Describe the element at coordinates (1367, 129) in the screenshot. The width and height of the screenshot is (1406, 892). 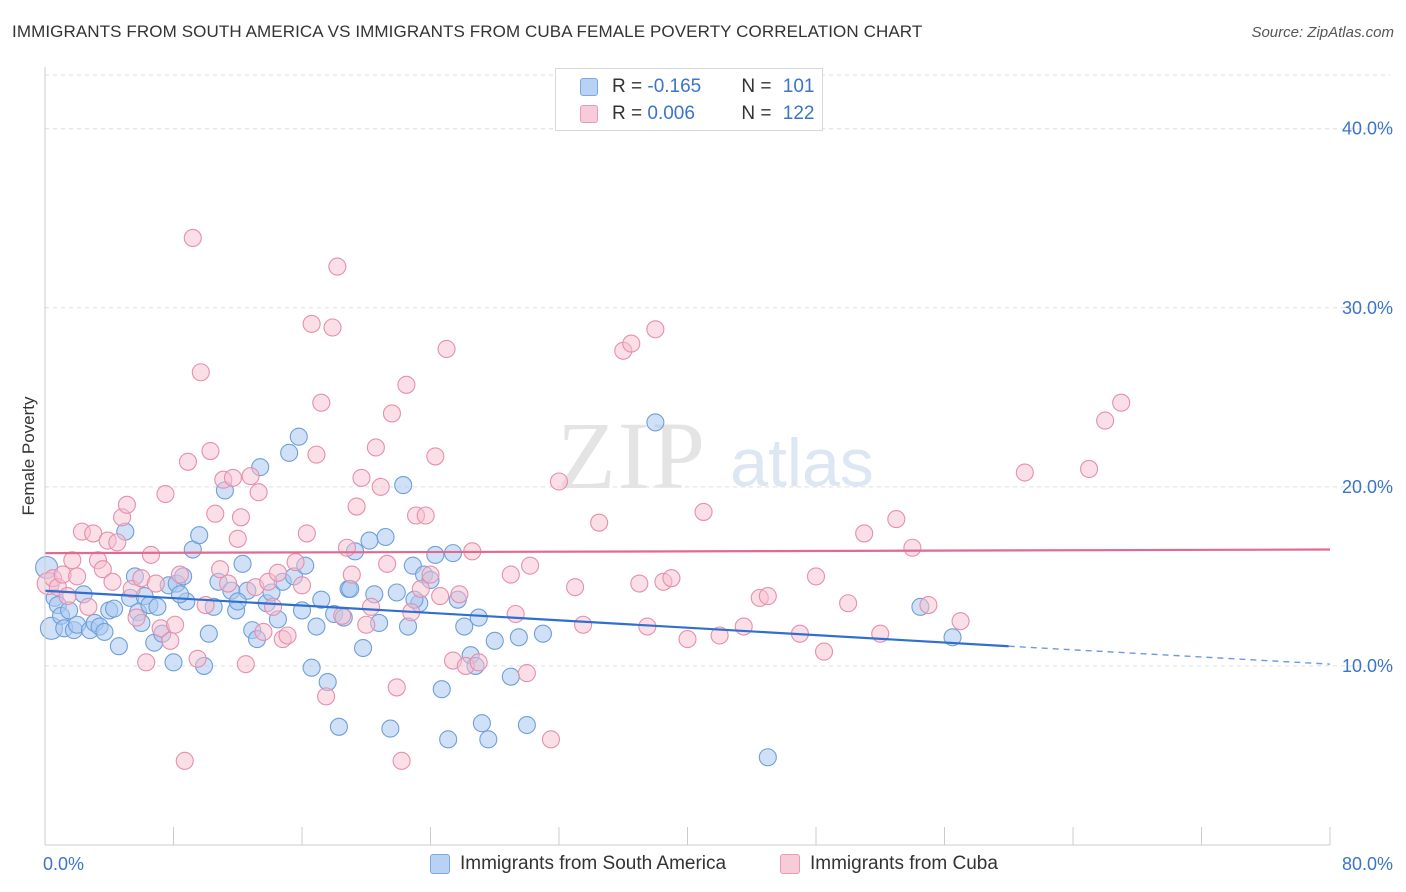
I see `y-tick-label: 40.0%` at that location.